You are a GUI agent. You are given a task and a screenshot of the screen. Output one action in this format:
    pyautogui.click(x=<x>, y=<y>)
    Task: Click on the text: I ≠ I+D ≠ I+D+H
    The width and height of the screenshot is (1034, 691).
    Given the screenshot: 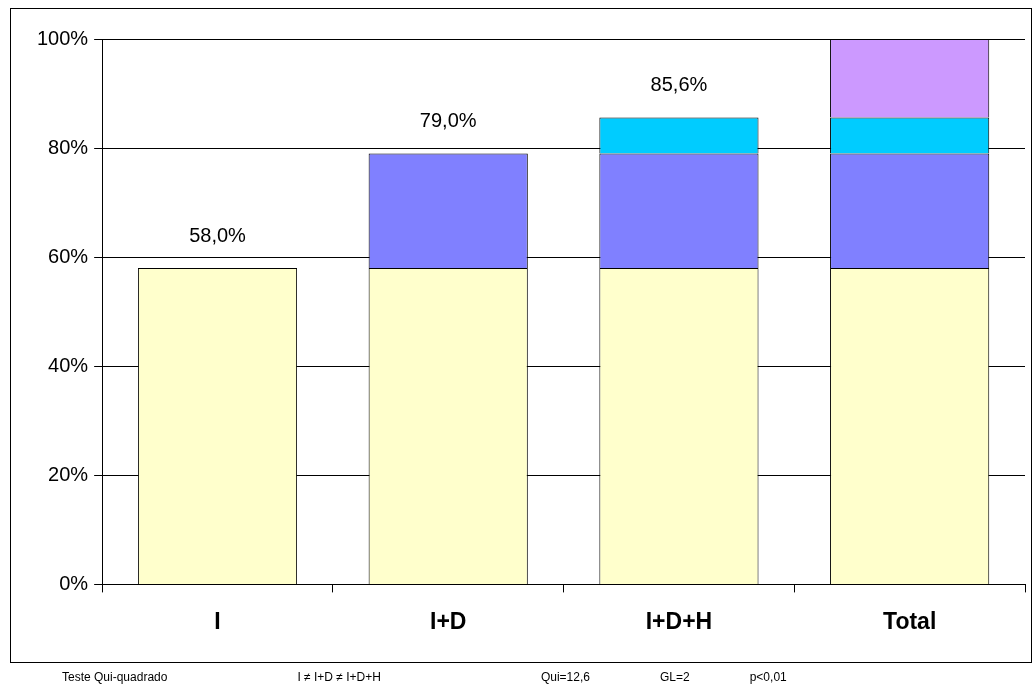 What is the action you would take?
    pyautogui.click(x=339, y=677)
    